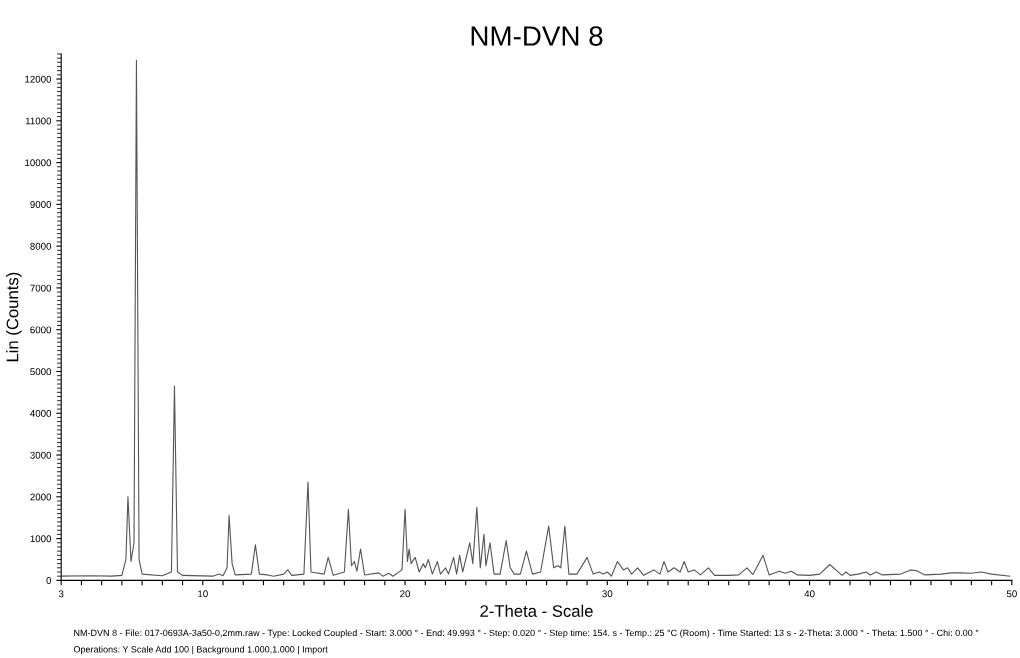 This screenshot has height=658, width=1020. I want to click on y-tick-label: 8000, so click(41, 246).